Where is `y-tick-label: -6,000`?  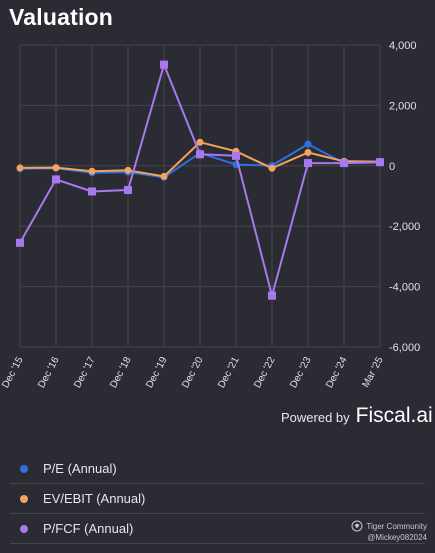
y-tick-label: -6,000 is located at coordinates (404, 348).